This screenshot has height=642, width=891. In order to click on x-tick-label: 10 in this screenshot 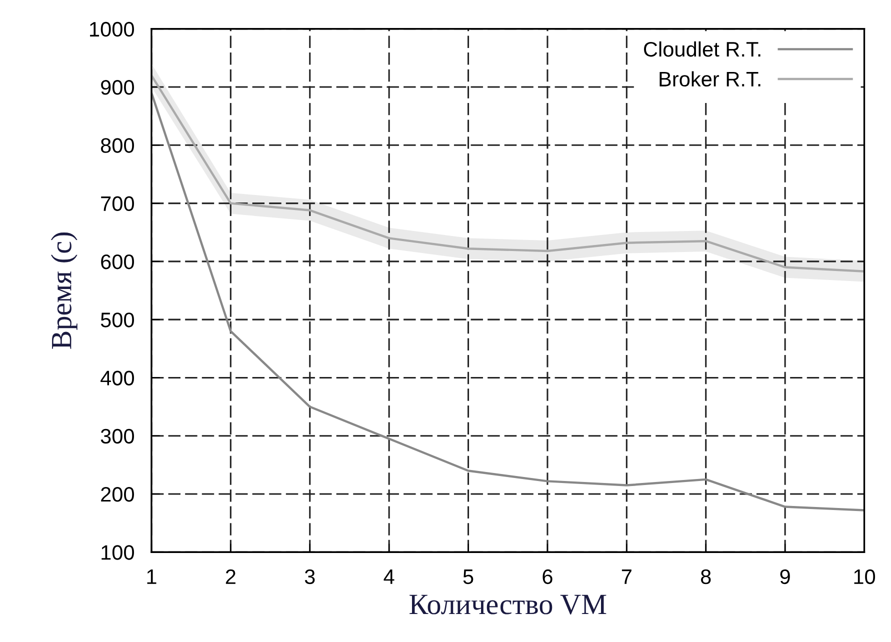, I will do `click(865, 576)`.